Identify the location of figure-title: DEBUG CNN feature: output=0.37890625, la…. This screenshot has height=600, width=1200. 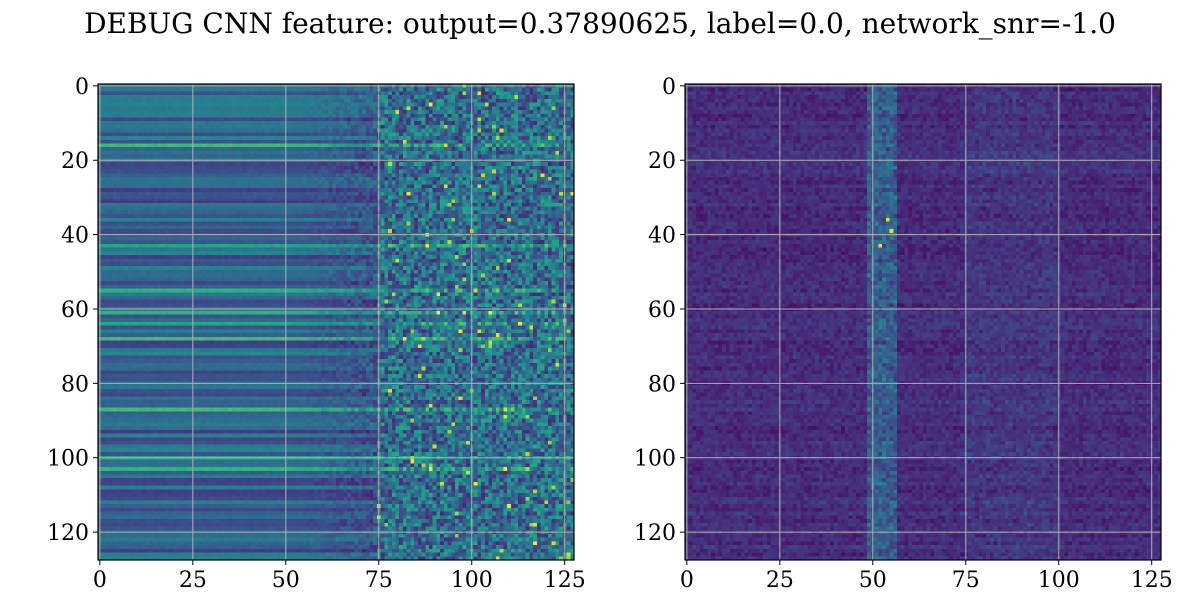
(600, 23).